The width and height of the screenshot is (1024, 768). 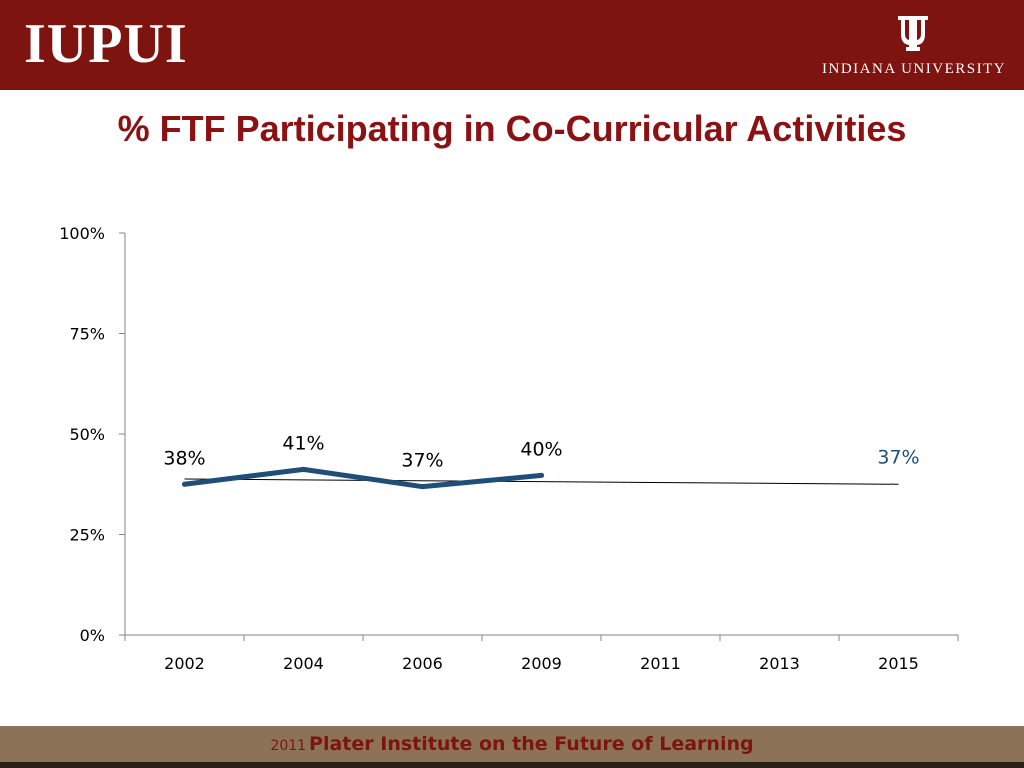 I want to click on iupui-logo-text: IUPUI, so click(x=106, y=44).